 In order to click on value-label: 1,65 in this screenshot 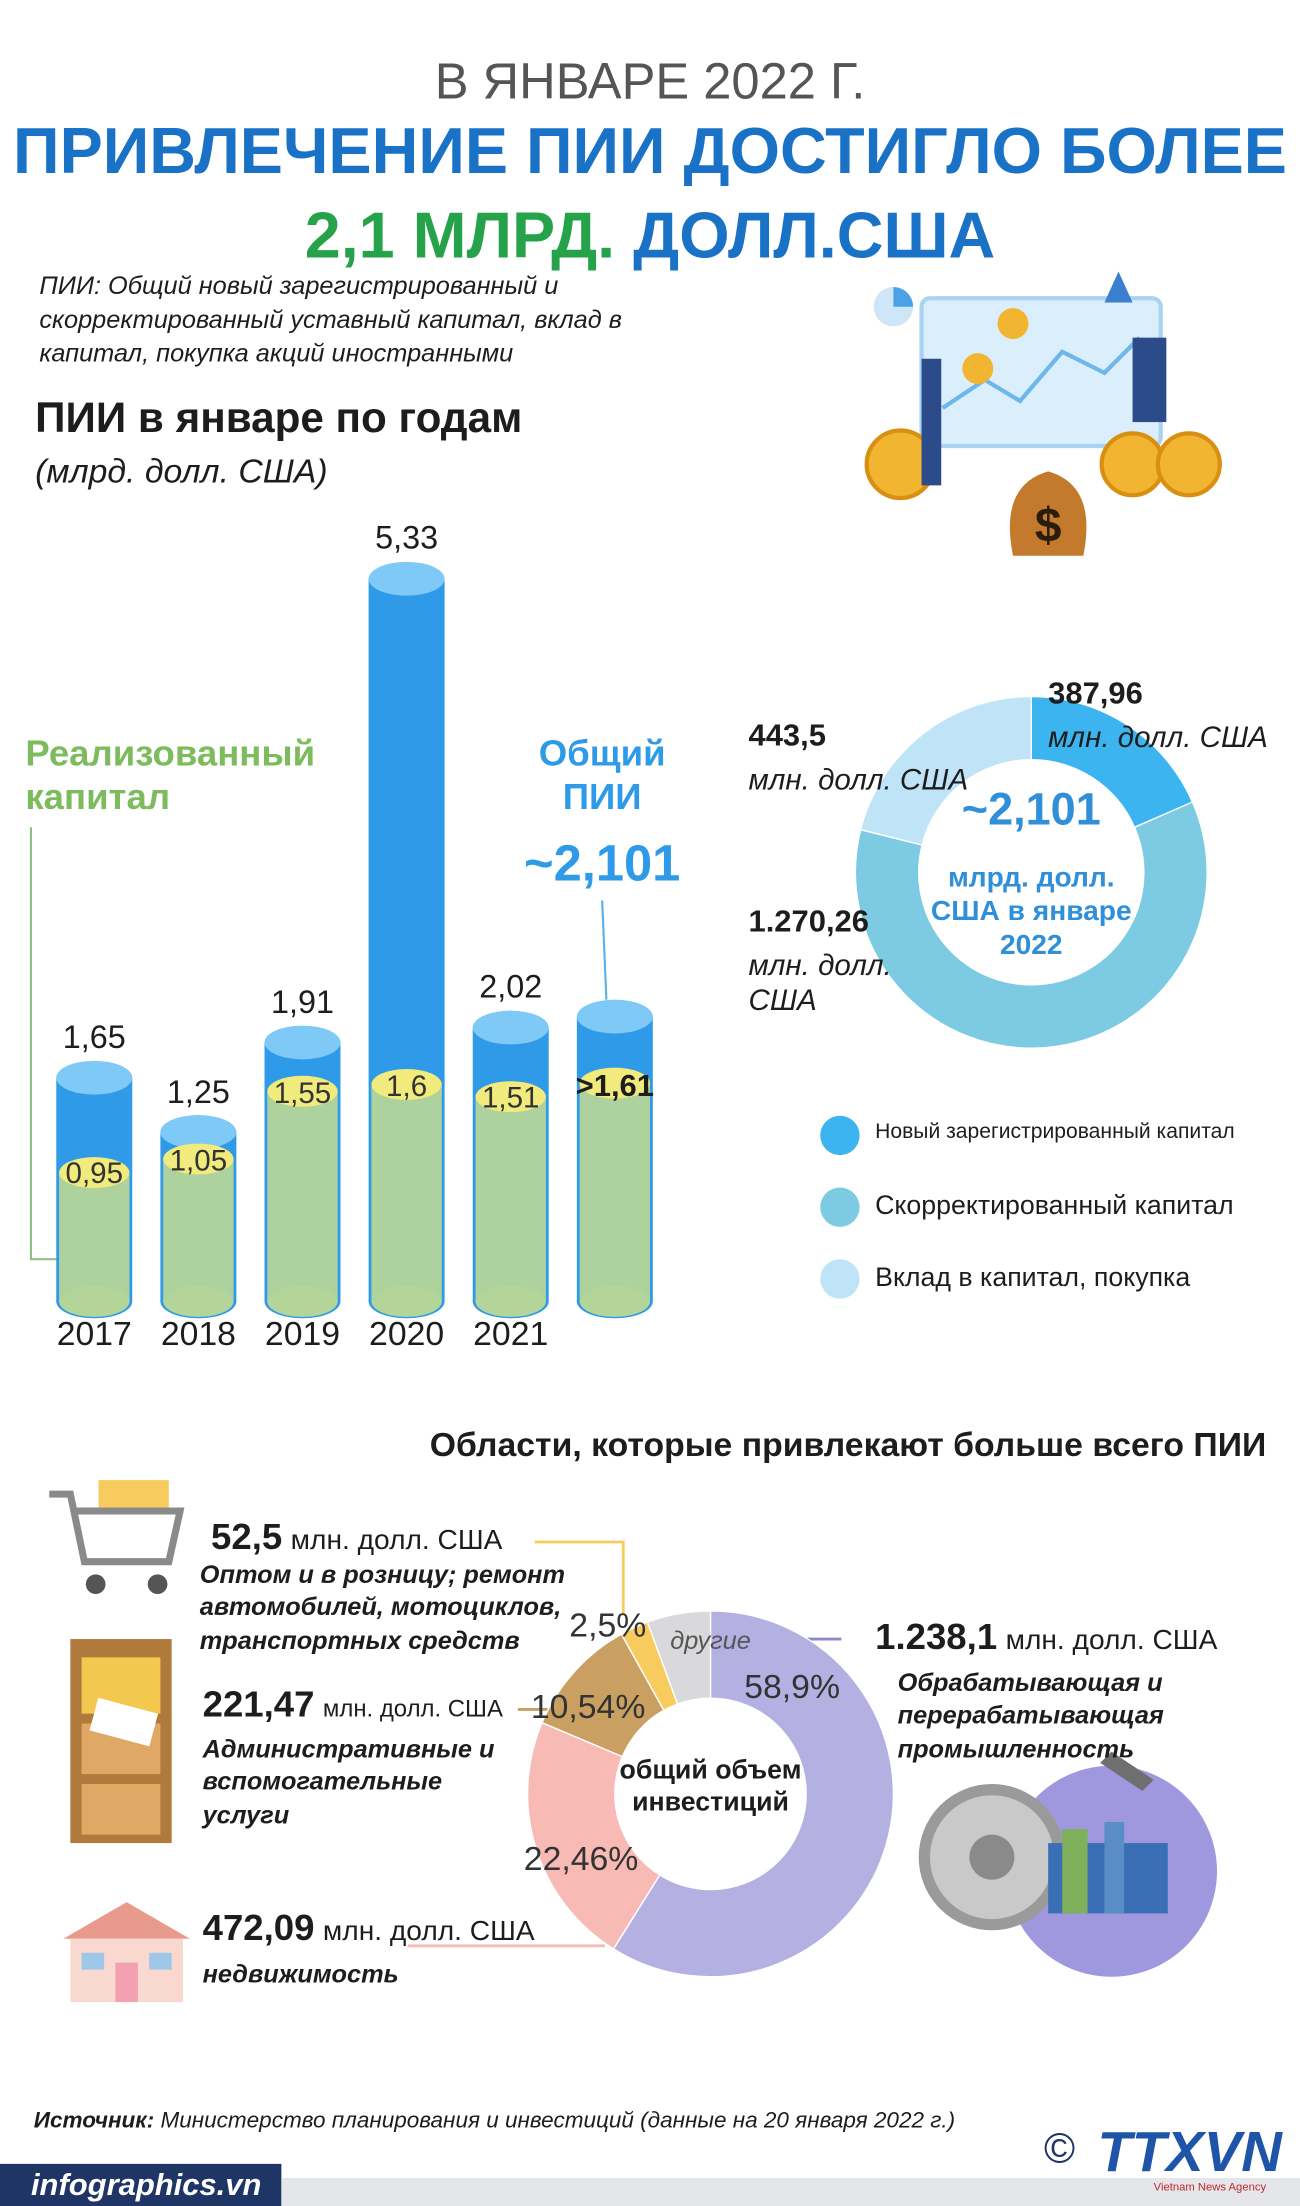, I will do `click(94, 1037)`.